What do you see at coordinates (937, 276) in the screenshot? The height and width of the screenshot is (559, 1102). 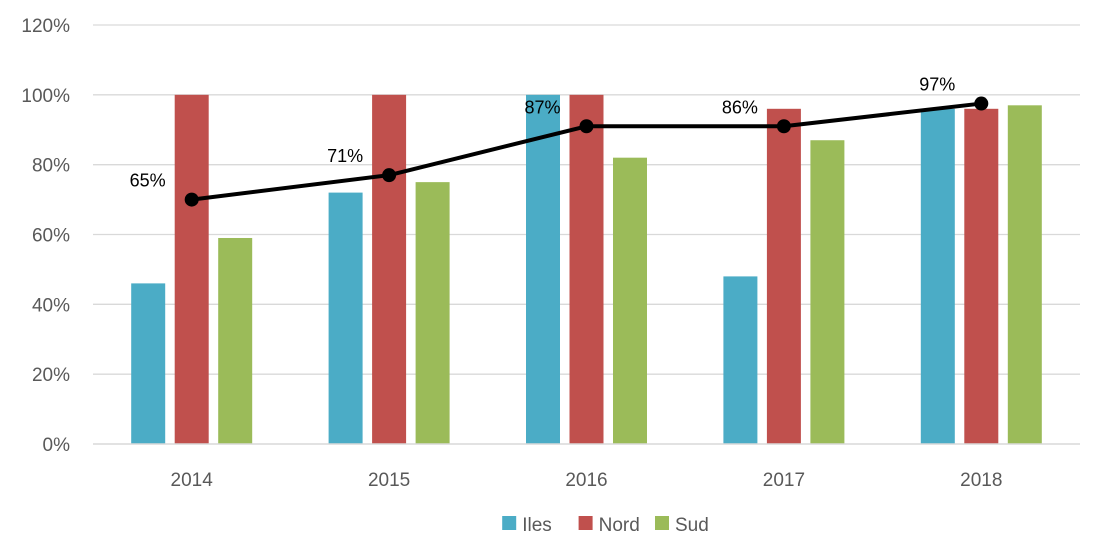 I see `bar-iles-2018` at bounding box center [937, 276].